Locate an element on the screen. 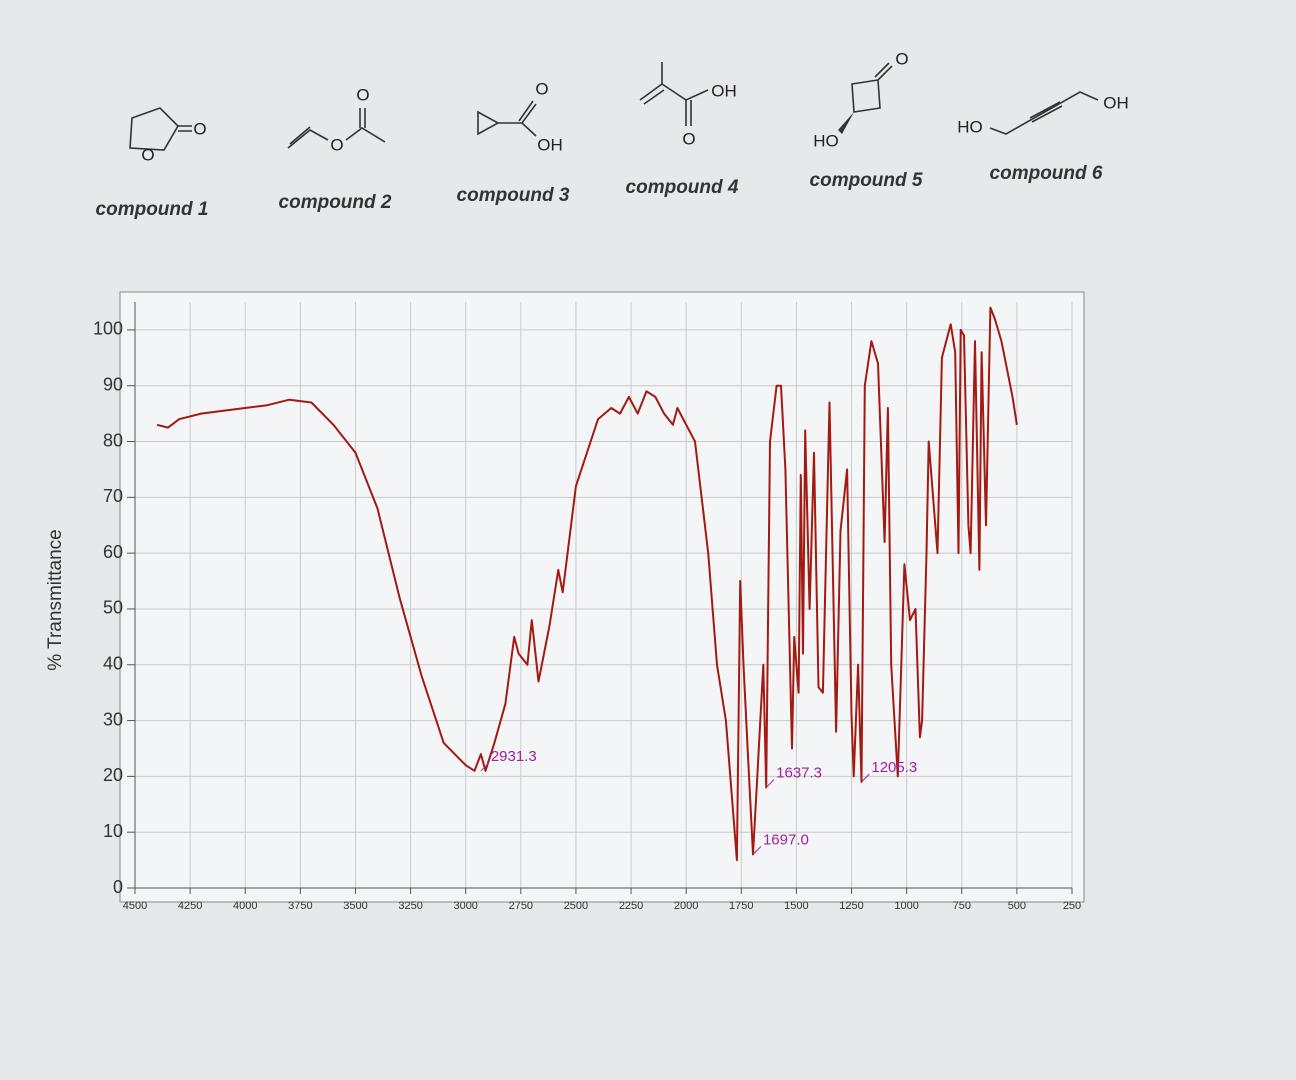 This screenshot has width=1296, height=1080. x-tick-label: 4250 is located at coordinates (190, 906).